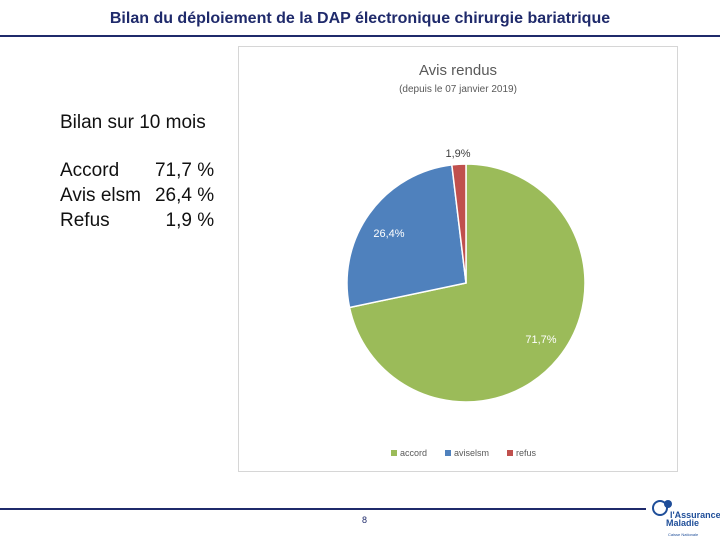  I want to click on pie-slice-label-accord: 71,7%, so click(540, 340).